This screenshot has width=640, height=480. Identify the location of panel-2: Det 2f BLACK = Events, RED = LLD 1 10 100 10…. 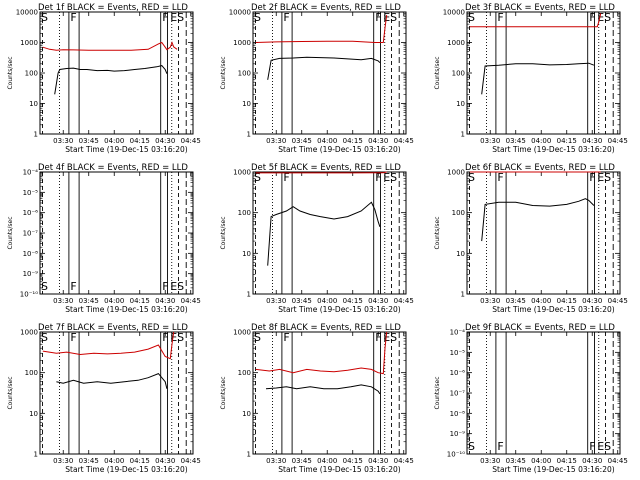
(317, 78).